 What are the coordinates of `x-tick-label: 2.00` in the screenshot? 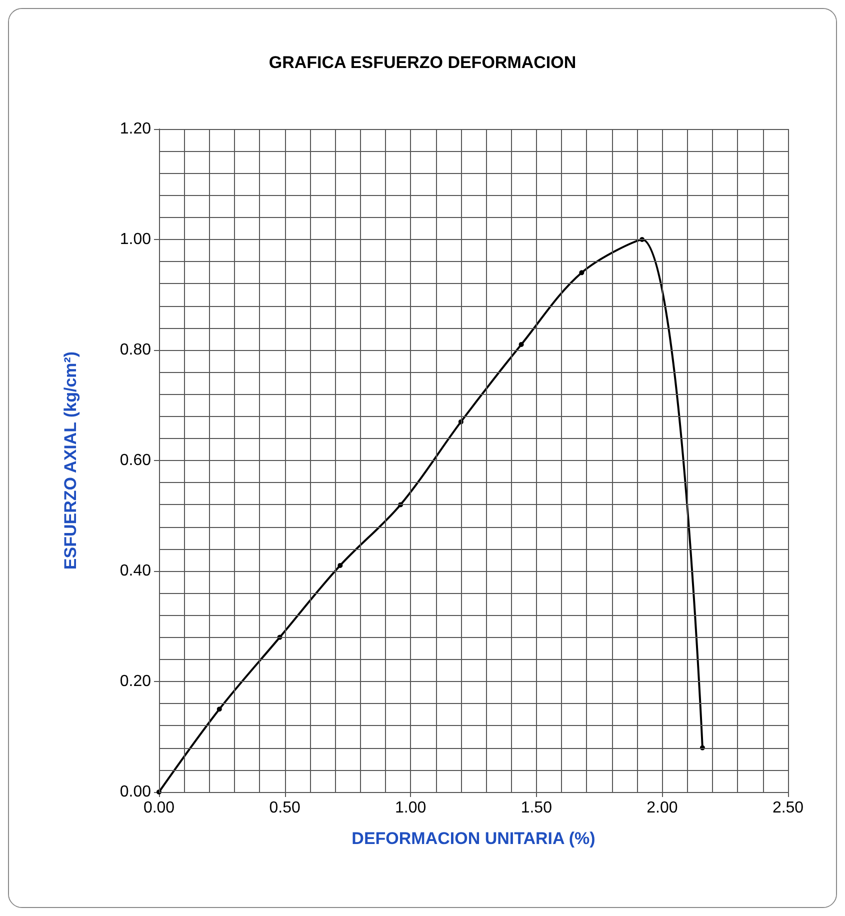 It's located at (662, 808).